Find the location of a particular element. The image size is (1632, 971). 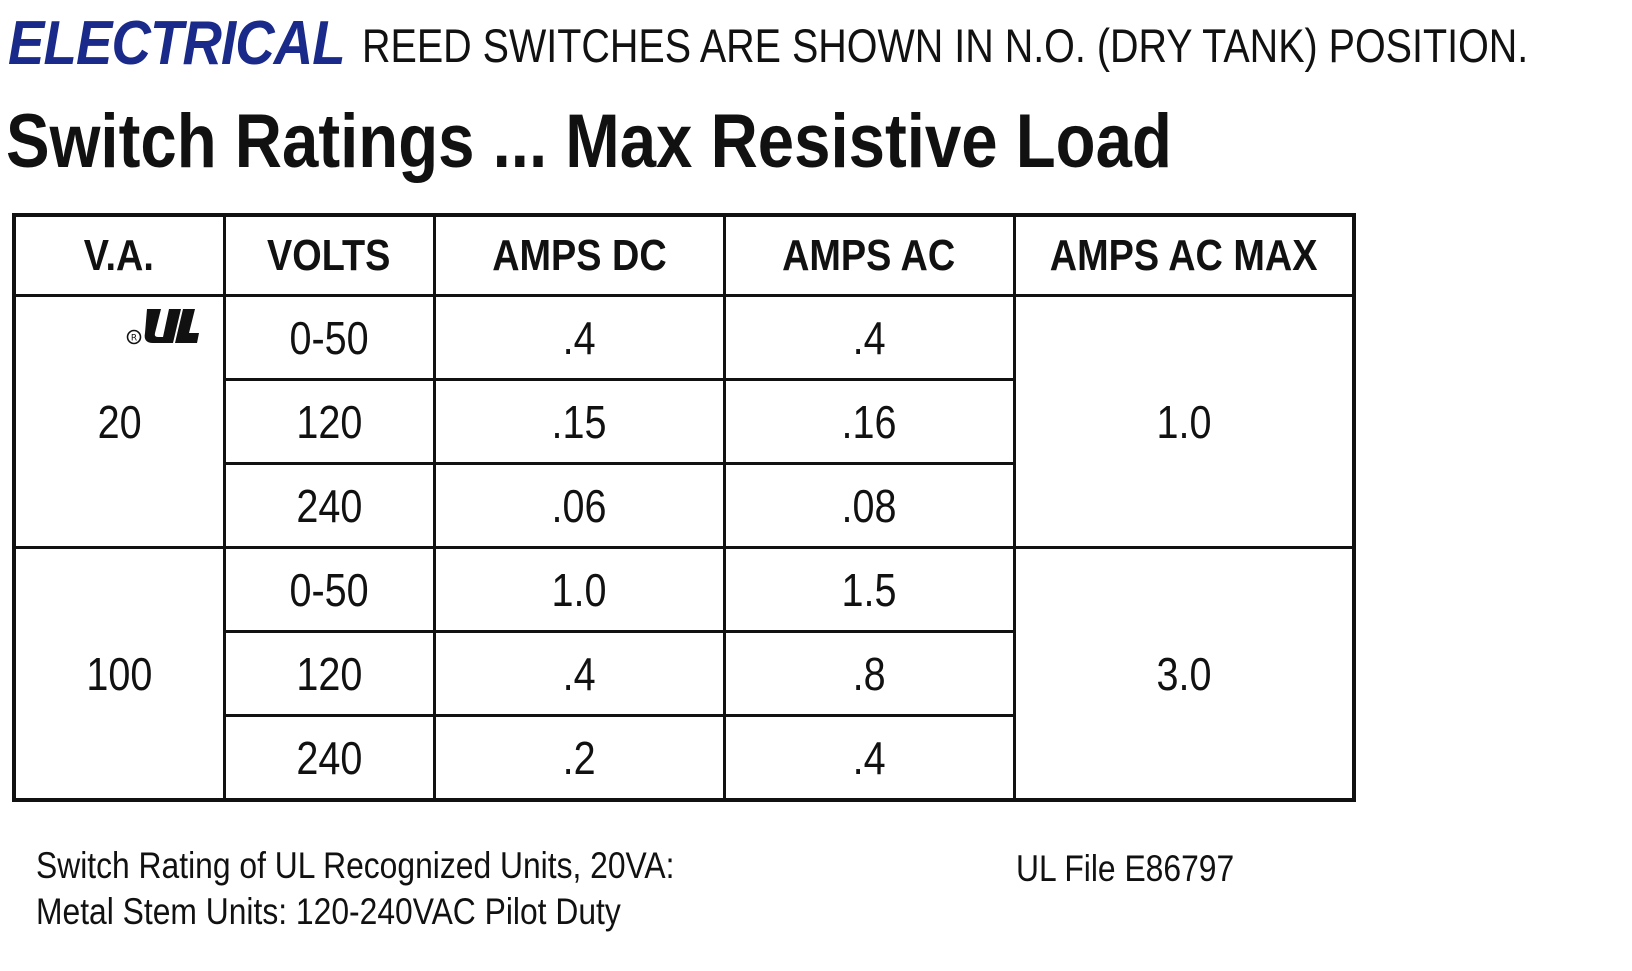

table-row: 120 .15 .16 is located at coordinates (684, 421).